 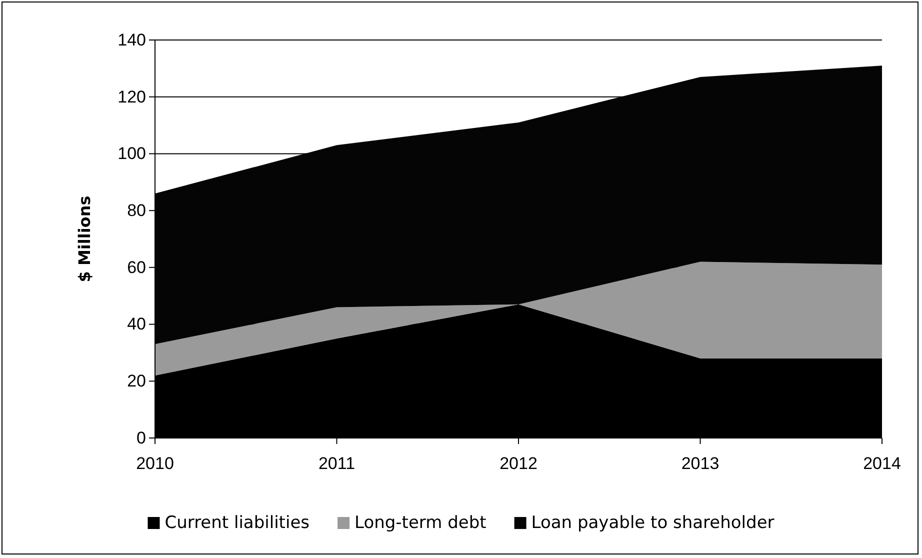 I want to click on legend-label: Long-term debt, so click(x=420, y=523).